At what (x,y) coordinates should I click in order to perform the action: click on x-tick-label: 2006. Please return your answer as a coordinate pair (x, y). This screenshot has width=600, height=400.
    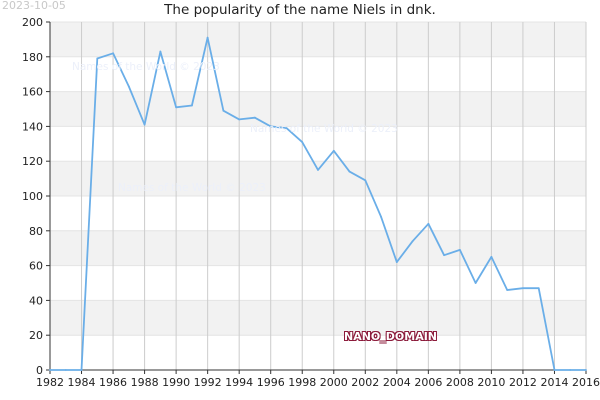
    Looking at the image, I should click on (428, 382).